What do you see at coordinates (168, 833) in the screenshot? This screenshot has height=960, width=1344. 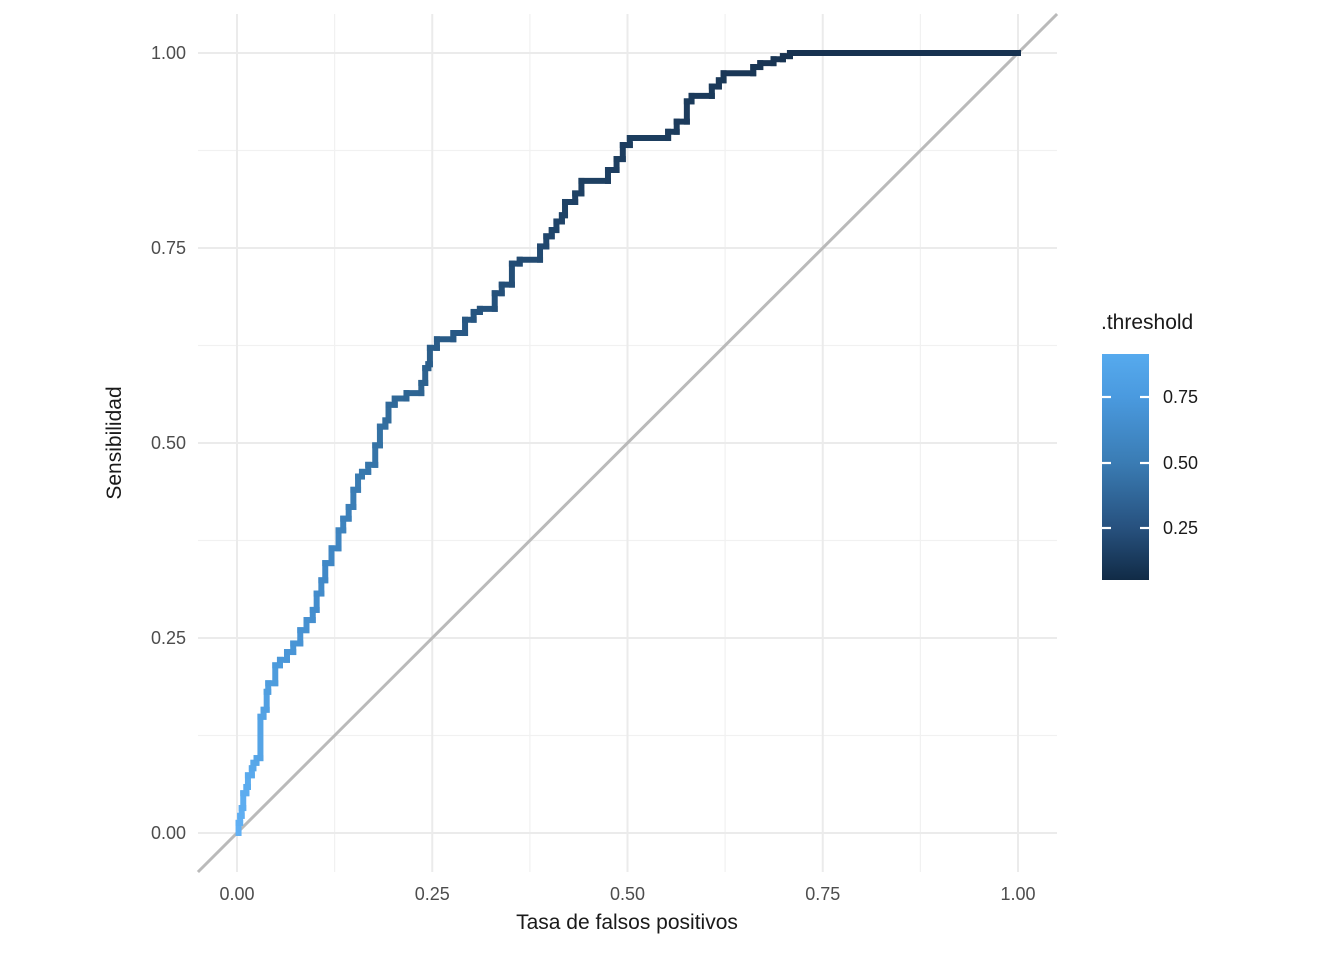 I see `y-tick-label: 0.00` at bounding box center [168, 833].